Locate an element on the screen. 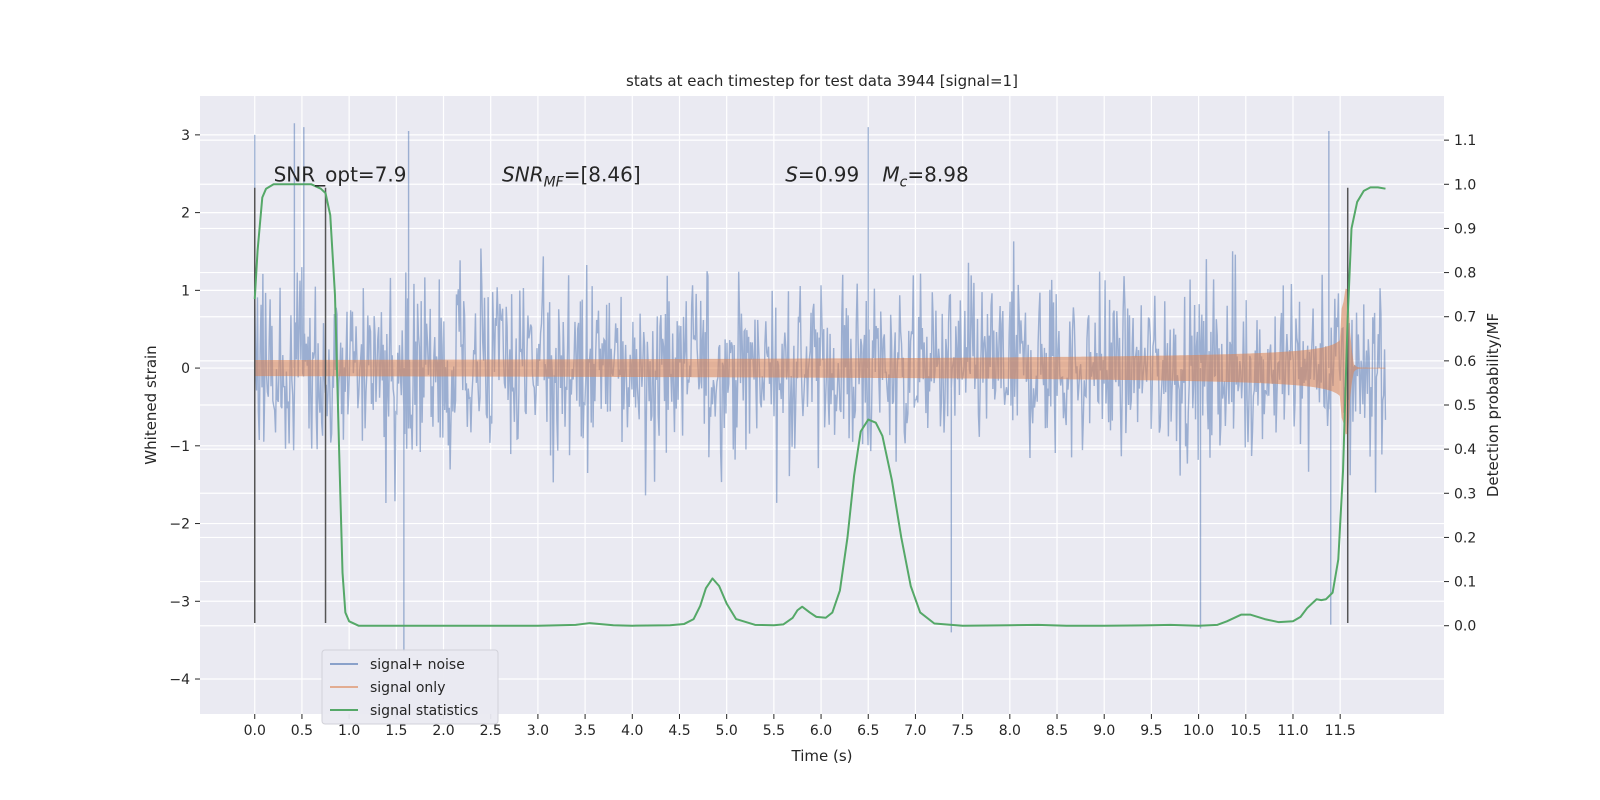 The width and height of the screenshot is (1600, 800). legend-label: signal only is located at coordinates (407, 688).